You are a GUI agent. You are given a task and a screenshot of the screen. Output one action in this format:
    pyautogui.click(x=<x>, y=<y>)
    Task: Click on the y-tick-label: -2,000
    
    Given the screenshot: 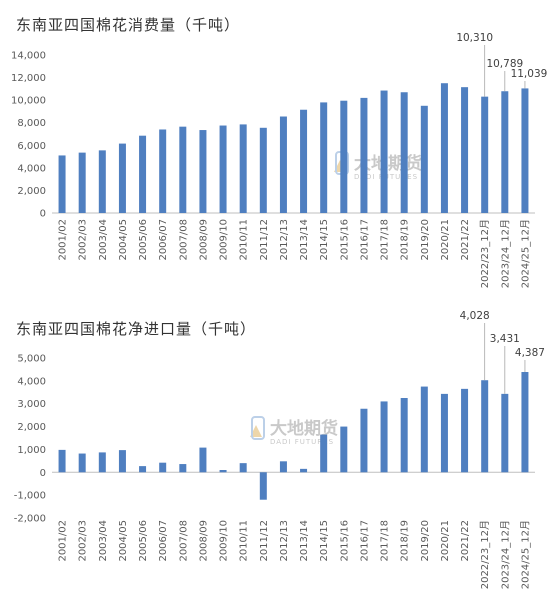 What is the action you would take?
    pyautogui.click(x=30, y=519)
    